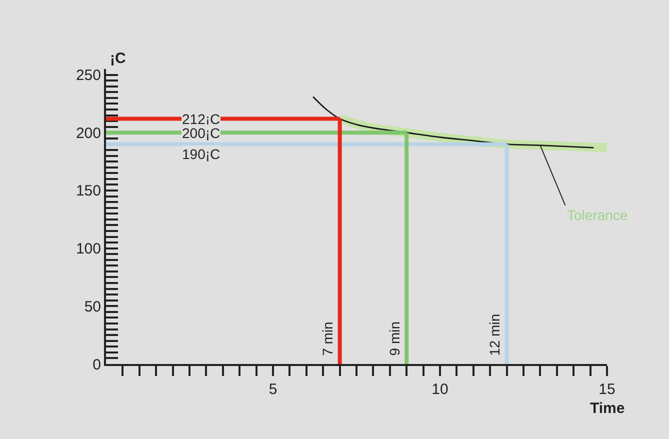 Image resolution: width=669 pixels, height=439 pixels. I want to click on ref-line-label: 12 min, so click(494, 335).